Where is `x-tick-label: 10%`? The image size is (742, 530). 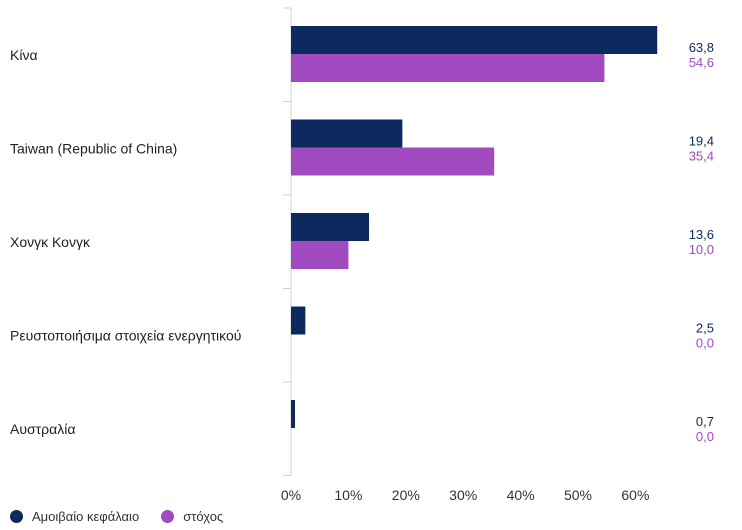 x-tick-label: 10% is located at coordinates (348, 495).